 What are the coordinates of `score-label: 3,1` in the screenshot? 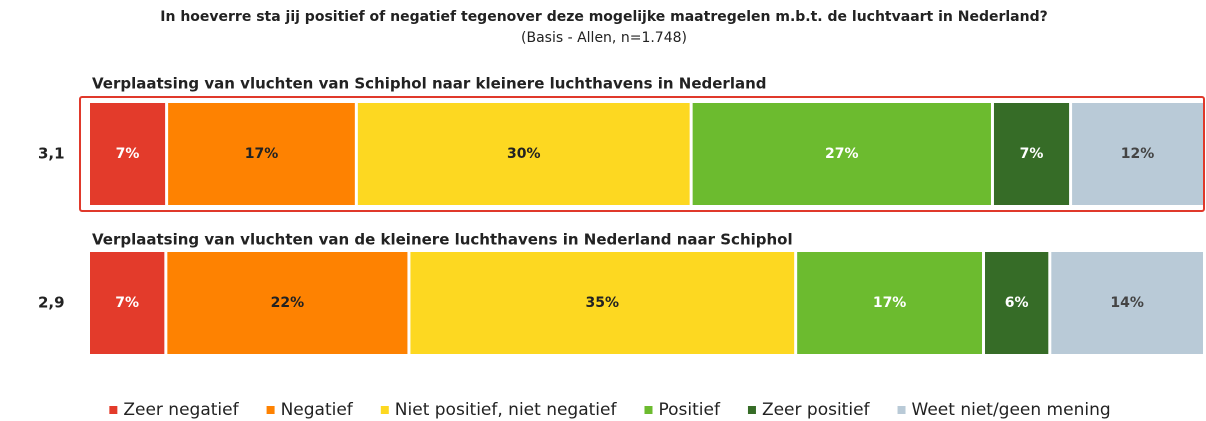 It's located at (51, 154).